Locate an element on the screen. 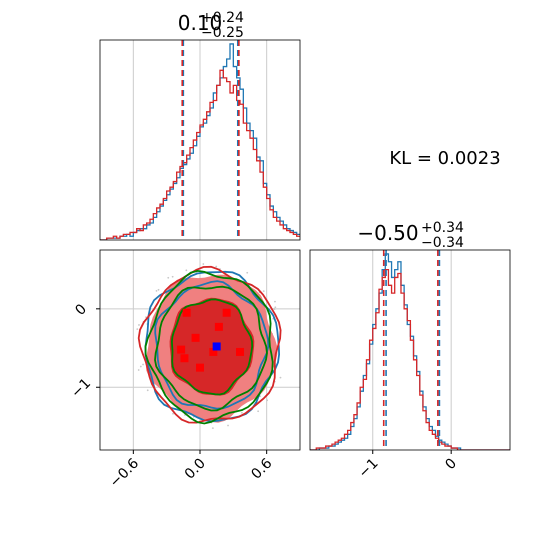 The height and width of the screenshot is (550, 550). xtick-label-param1-0: −0.6 is located at coordinates (124, 472).